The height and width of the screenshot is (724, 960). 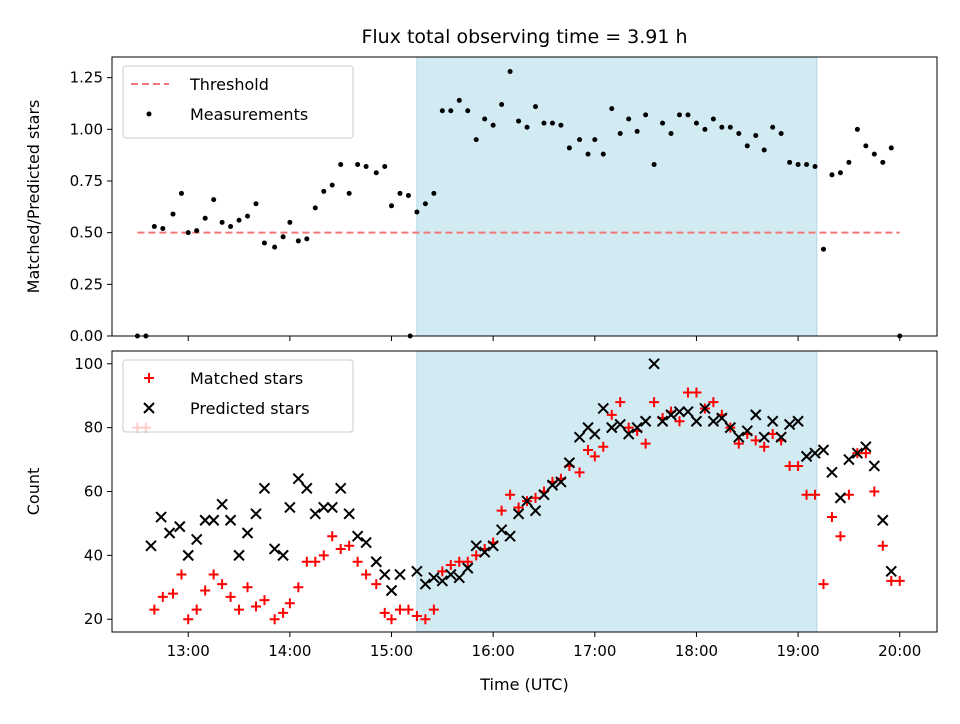 I want to click on x-tick-label: 15:00, so click(x=391, y=651).